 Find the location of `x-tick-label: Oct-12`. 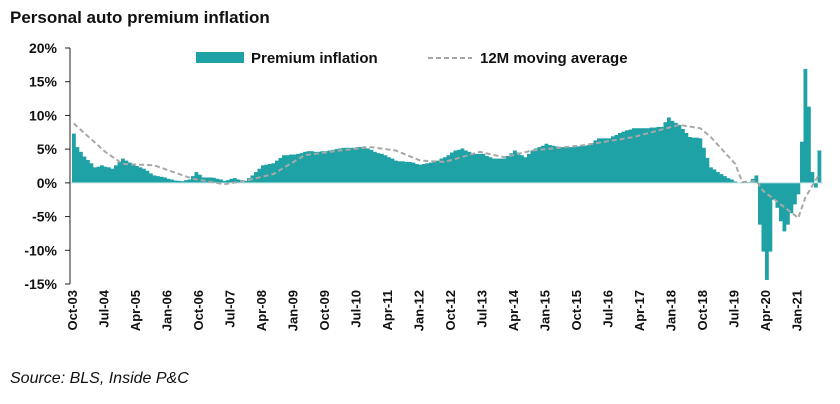

x-tick-label: Oct-12 is located at coordinates (450, 310).